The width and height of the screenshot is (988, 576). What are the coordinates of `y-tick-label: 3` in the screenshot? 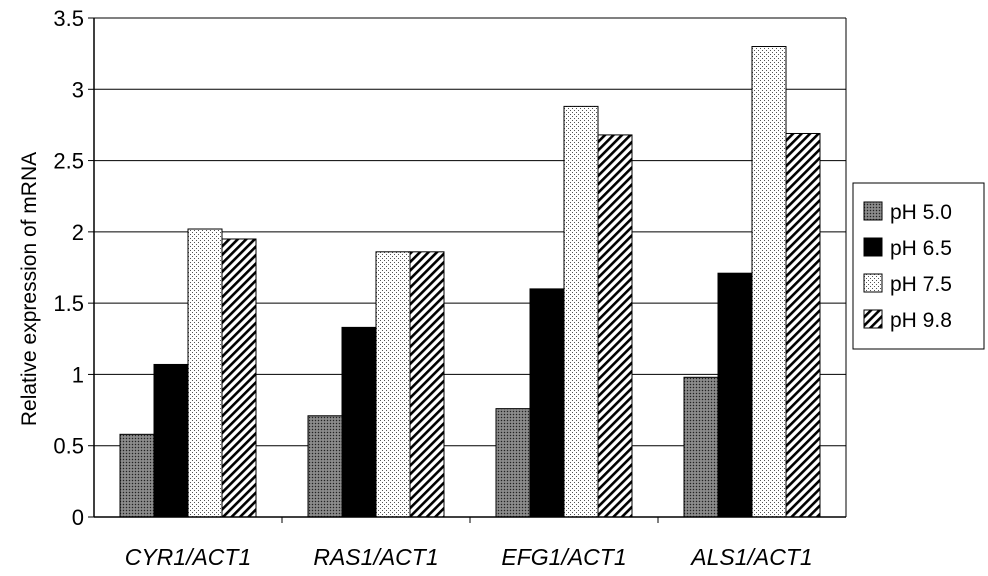 It's located at (78, 89).